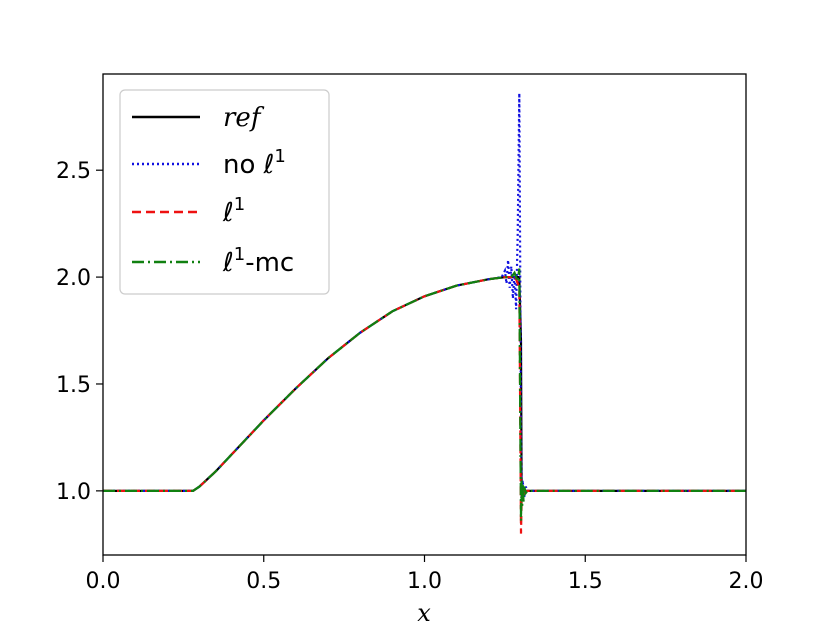 The width and height of the screenshot is (830, 623). I want to click on legend-label-3: ℓ1-mc, so click(258, 261).